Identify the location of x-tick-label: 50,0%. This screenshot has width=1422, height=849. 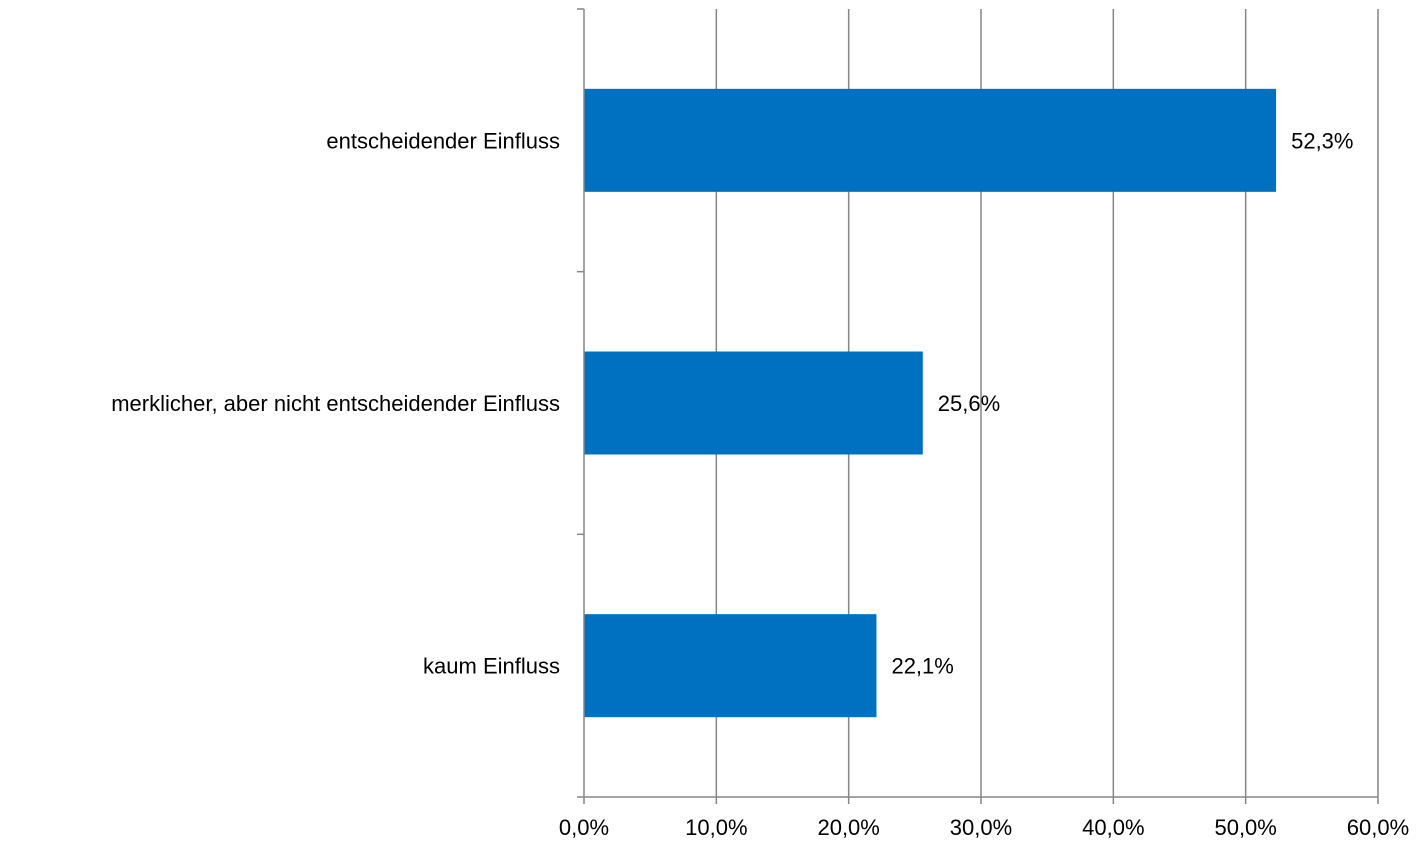
(1245, 827).